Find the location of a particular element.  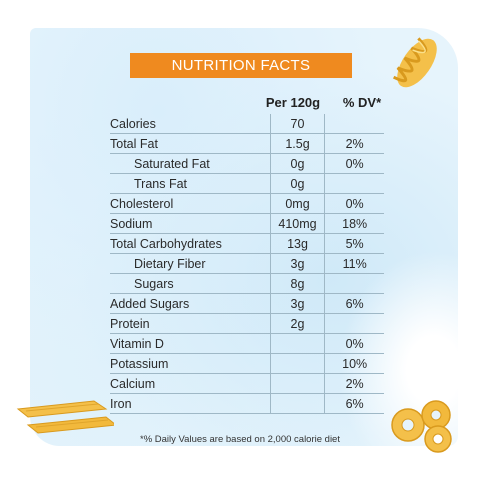

nutrient-amount: 70 is located at coordinates (297, 124).